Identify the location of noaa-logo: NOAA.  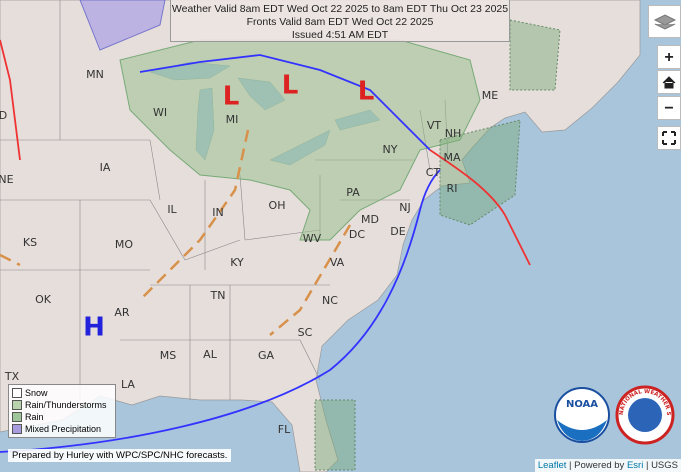
(582, 415).